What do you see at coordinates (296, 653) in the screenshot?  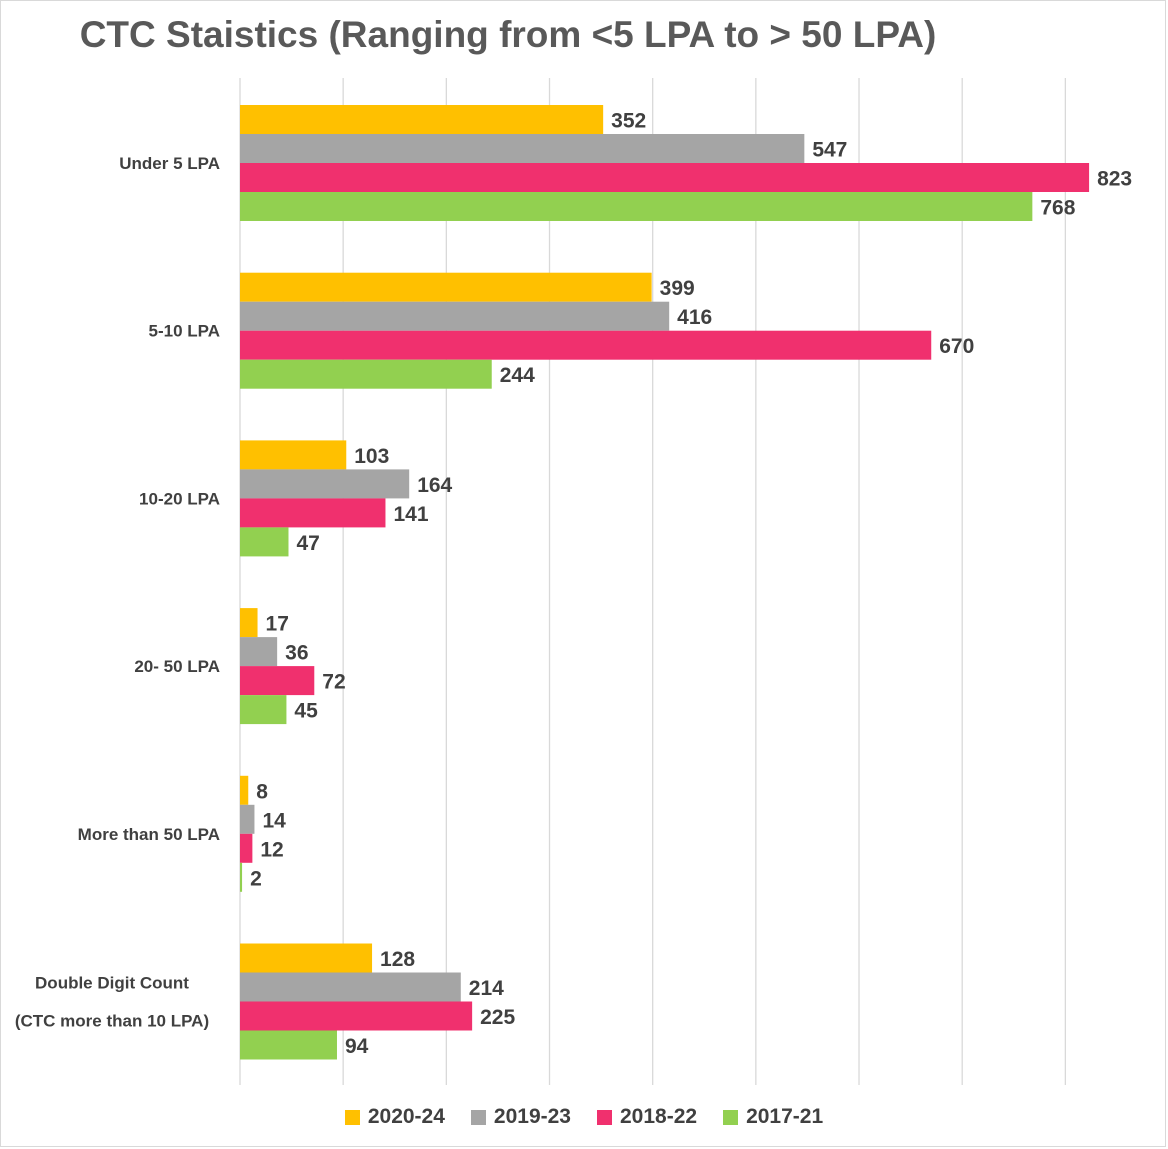 I see `data-label: 36` at bounding box center [296, 653].